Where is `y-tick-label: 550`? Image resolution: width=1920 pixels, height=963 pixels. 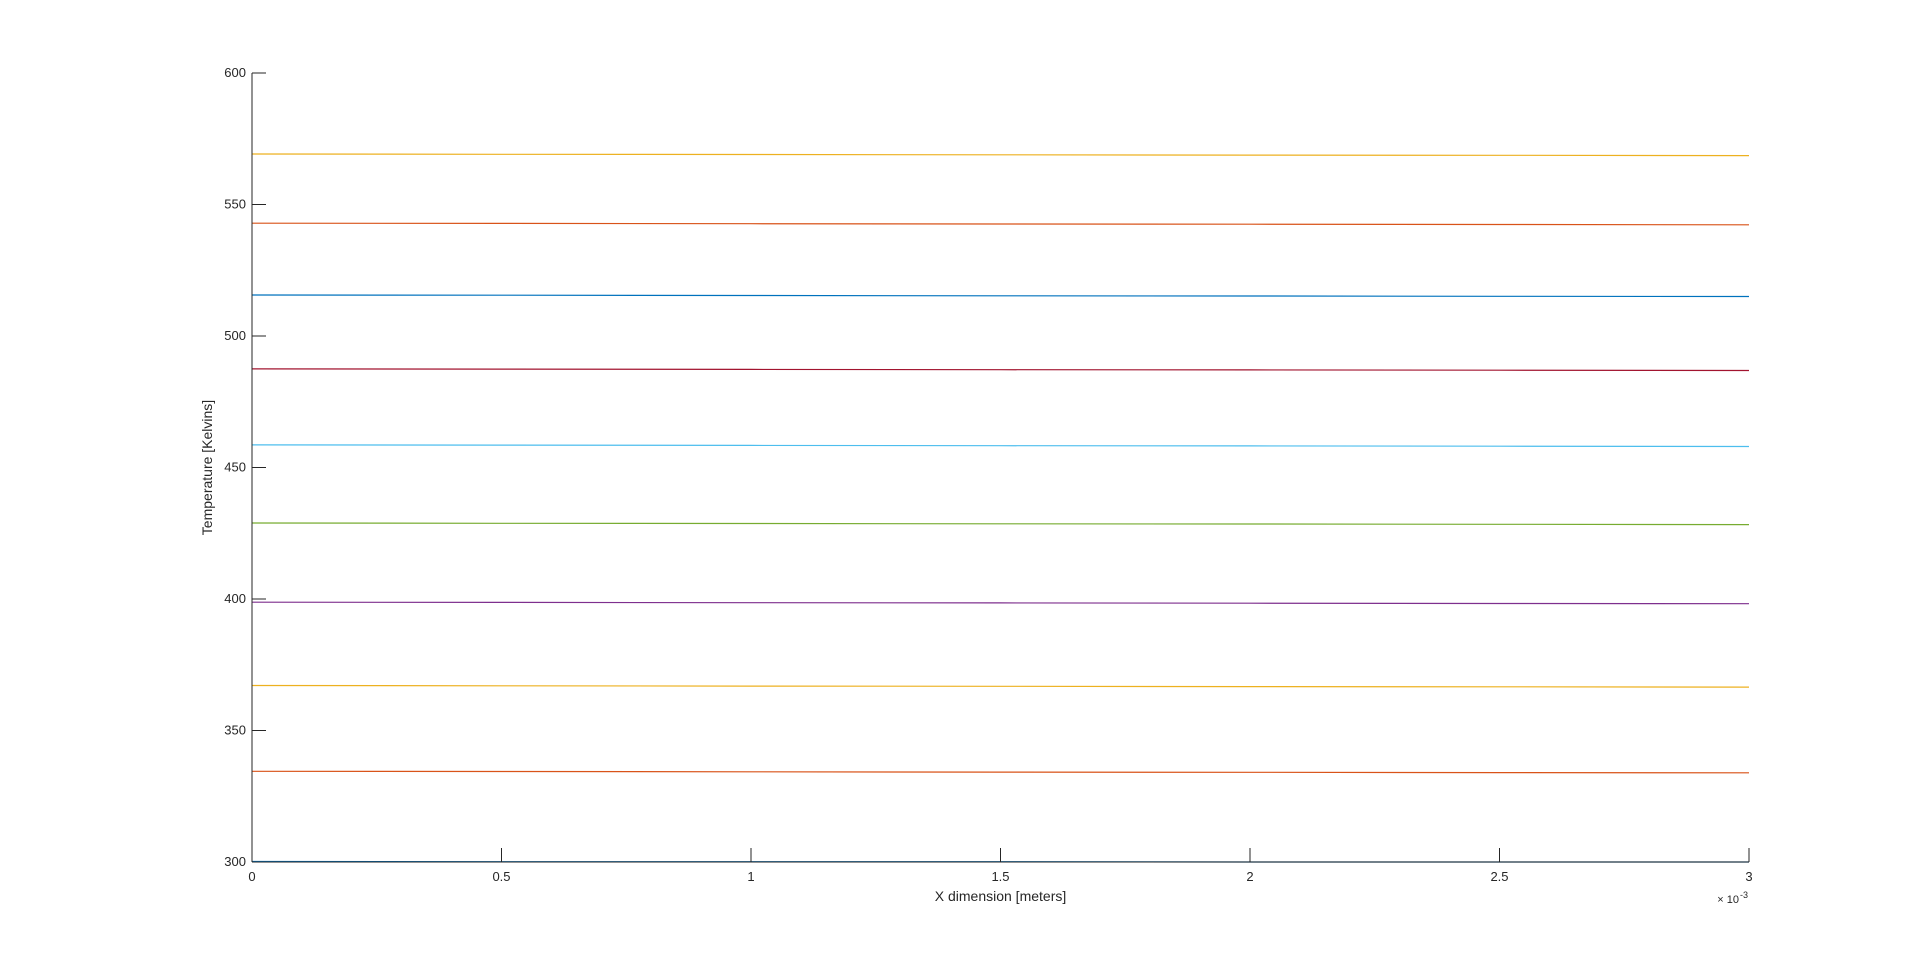
y-tick-label: 550 is located at coordinates (235, 204).